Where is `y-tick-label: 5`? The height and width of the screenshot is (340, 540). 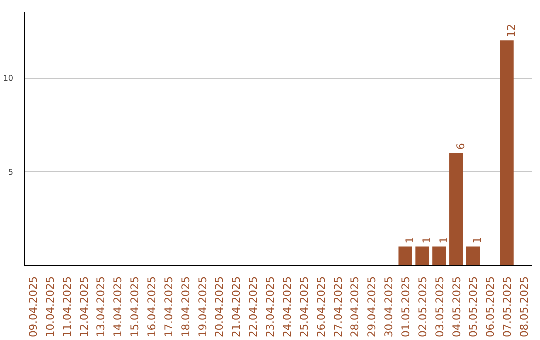
y-tick-label: 5 is located at coordinates (11, 172).